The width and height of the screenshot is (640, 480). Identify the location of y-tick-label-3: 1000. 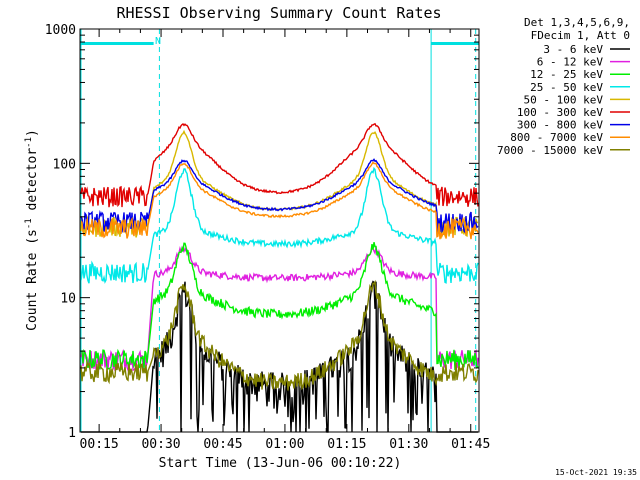
(60, 30).